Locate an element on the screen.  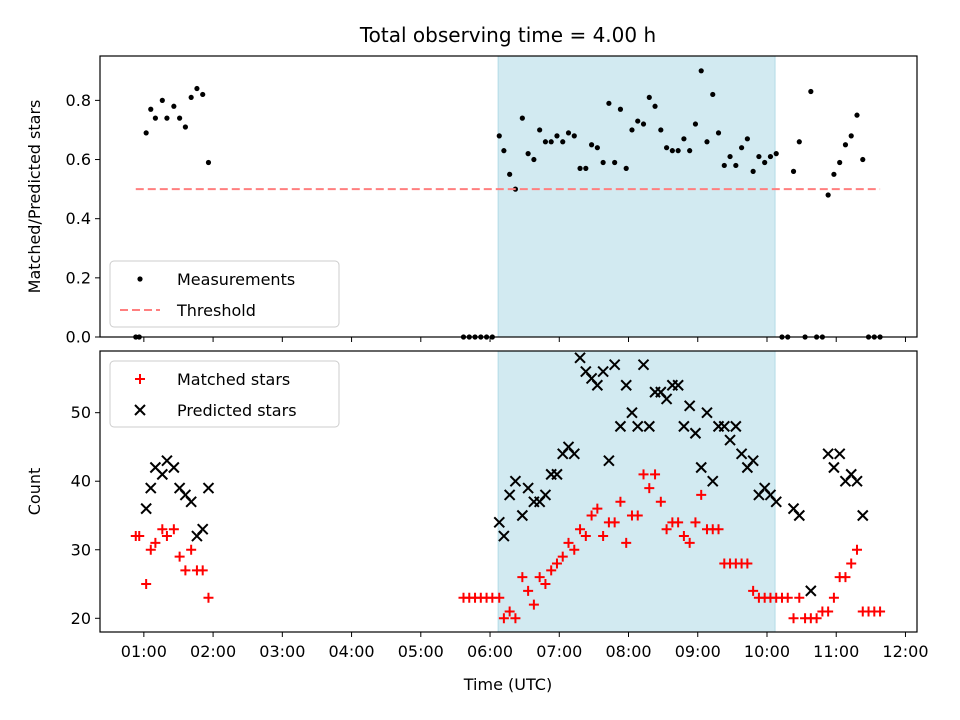
legend-label-predicted-stars: Predicted stars is located at coordinates (237, 410).